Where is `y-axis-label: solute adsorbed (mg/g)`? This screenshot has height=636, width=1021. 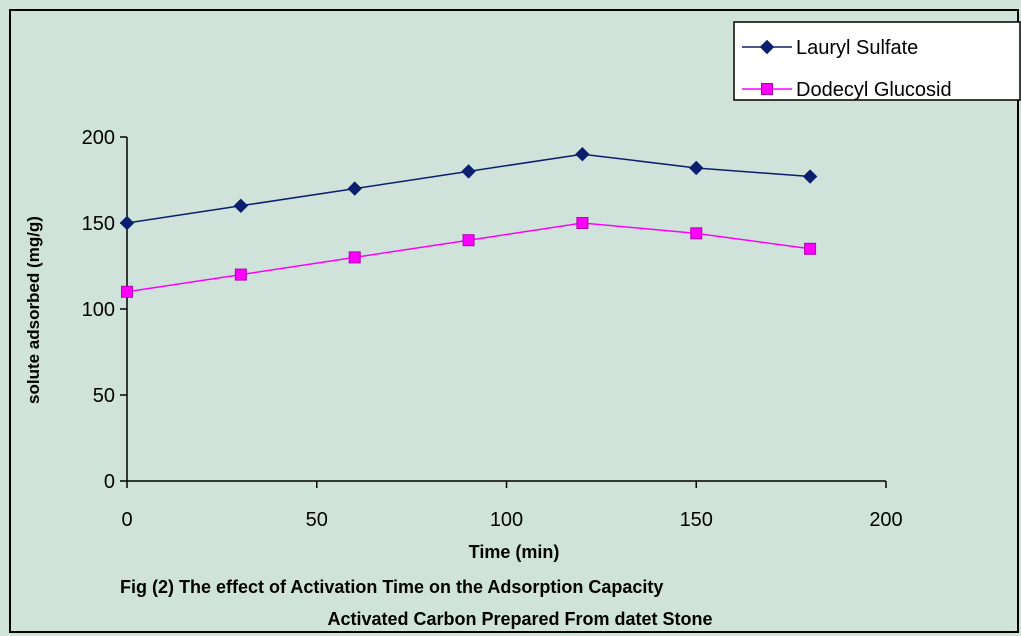
y-axis-label: solute adsorbed (mg/g) is located at coordinates (33, 310).